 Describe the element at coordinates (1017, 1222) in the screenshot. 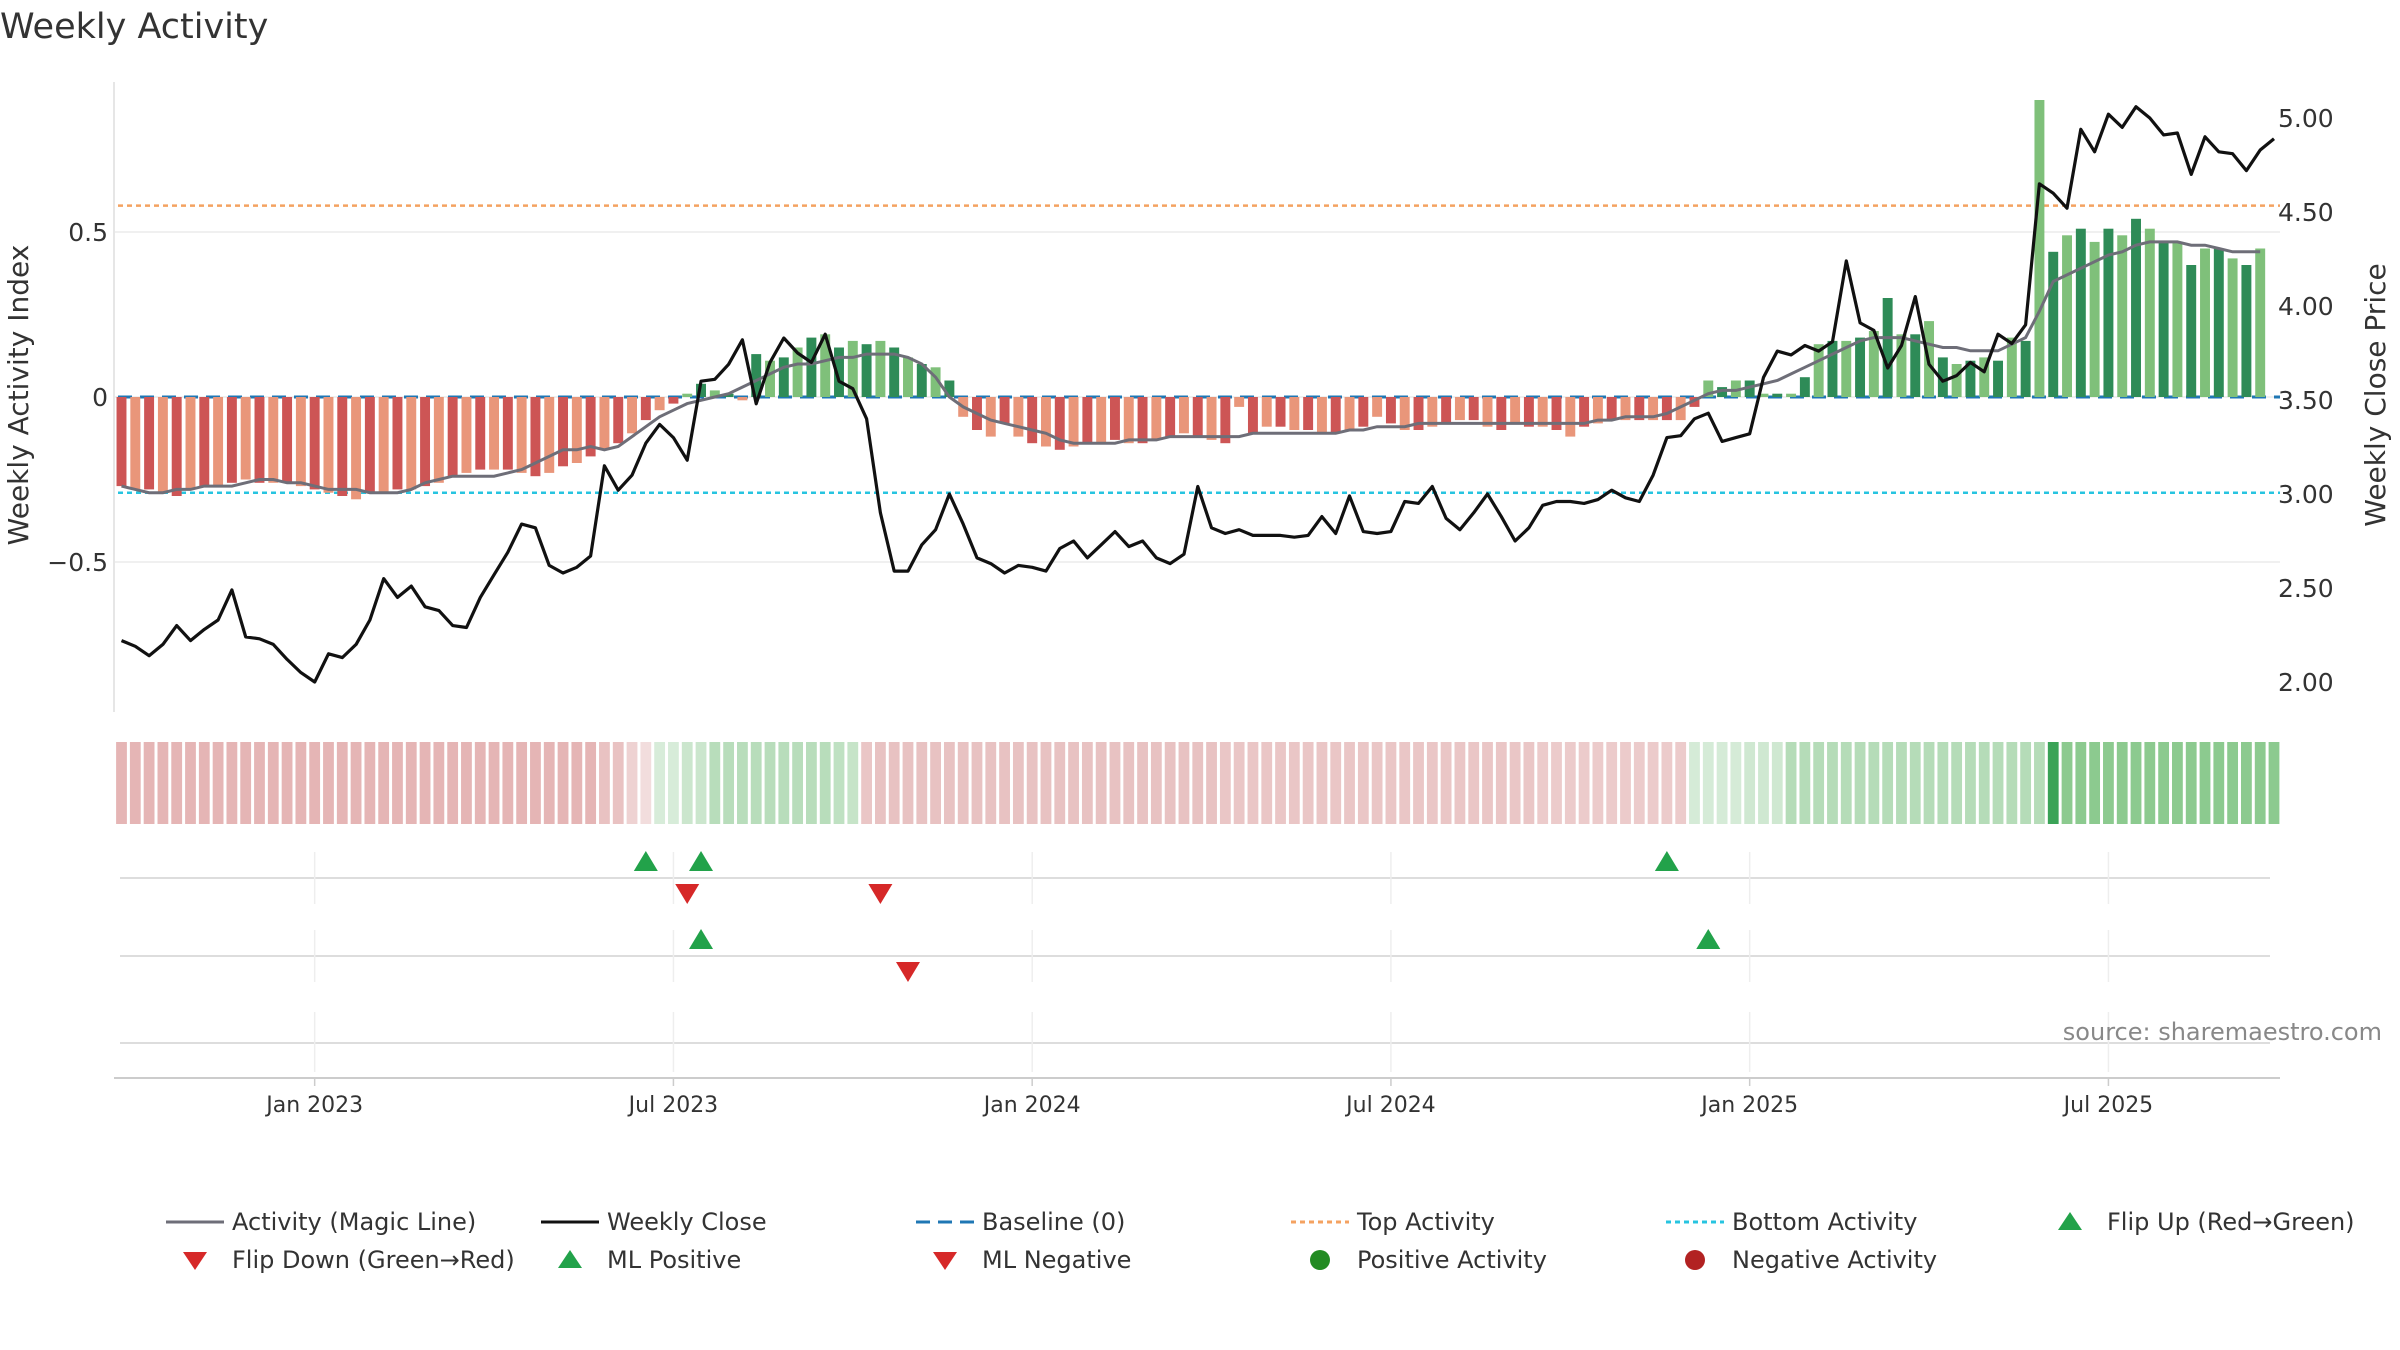

I see `legend-item: Baseline (0)` at that location.